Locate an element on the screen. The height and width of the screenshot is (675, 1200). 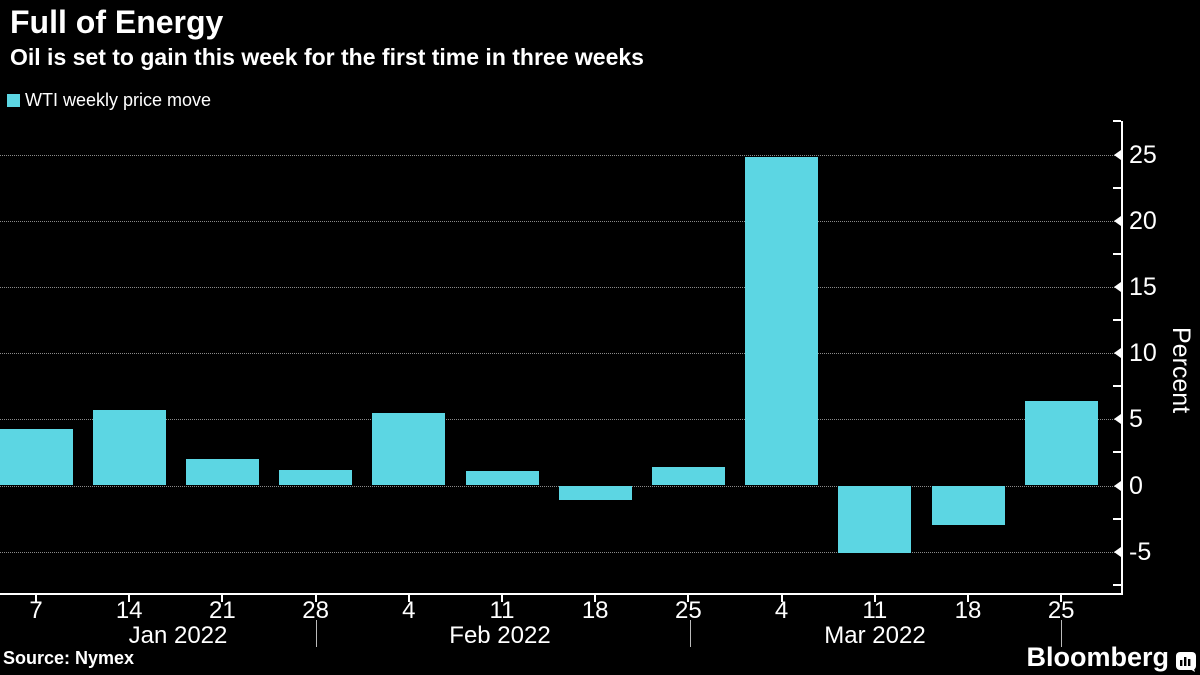
bloomberg-logo: Bloomberg is located at coordinates (1111, 657).